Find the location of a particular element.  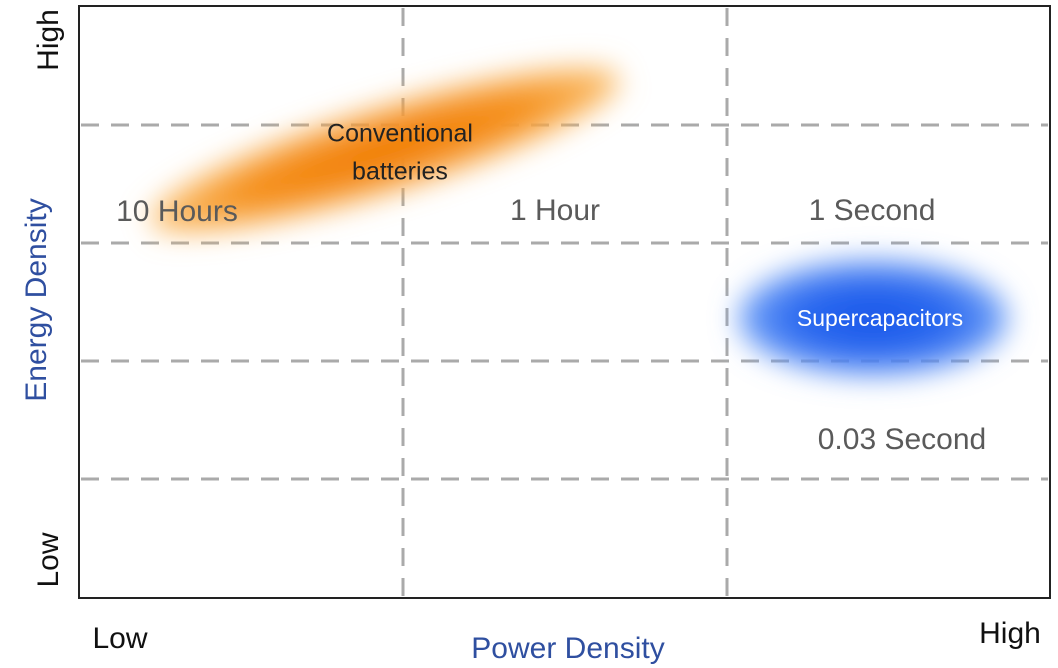

x-low: Low is located at coordinates (119, 638).